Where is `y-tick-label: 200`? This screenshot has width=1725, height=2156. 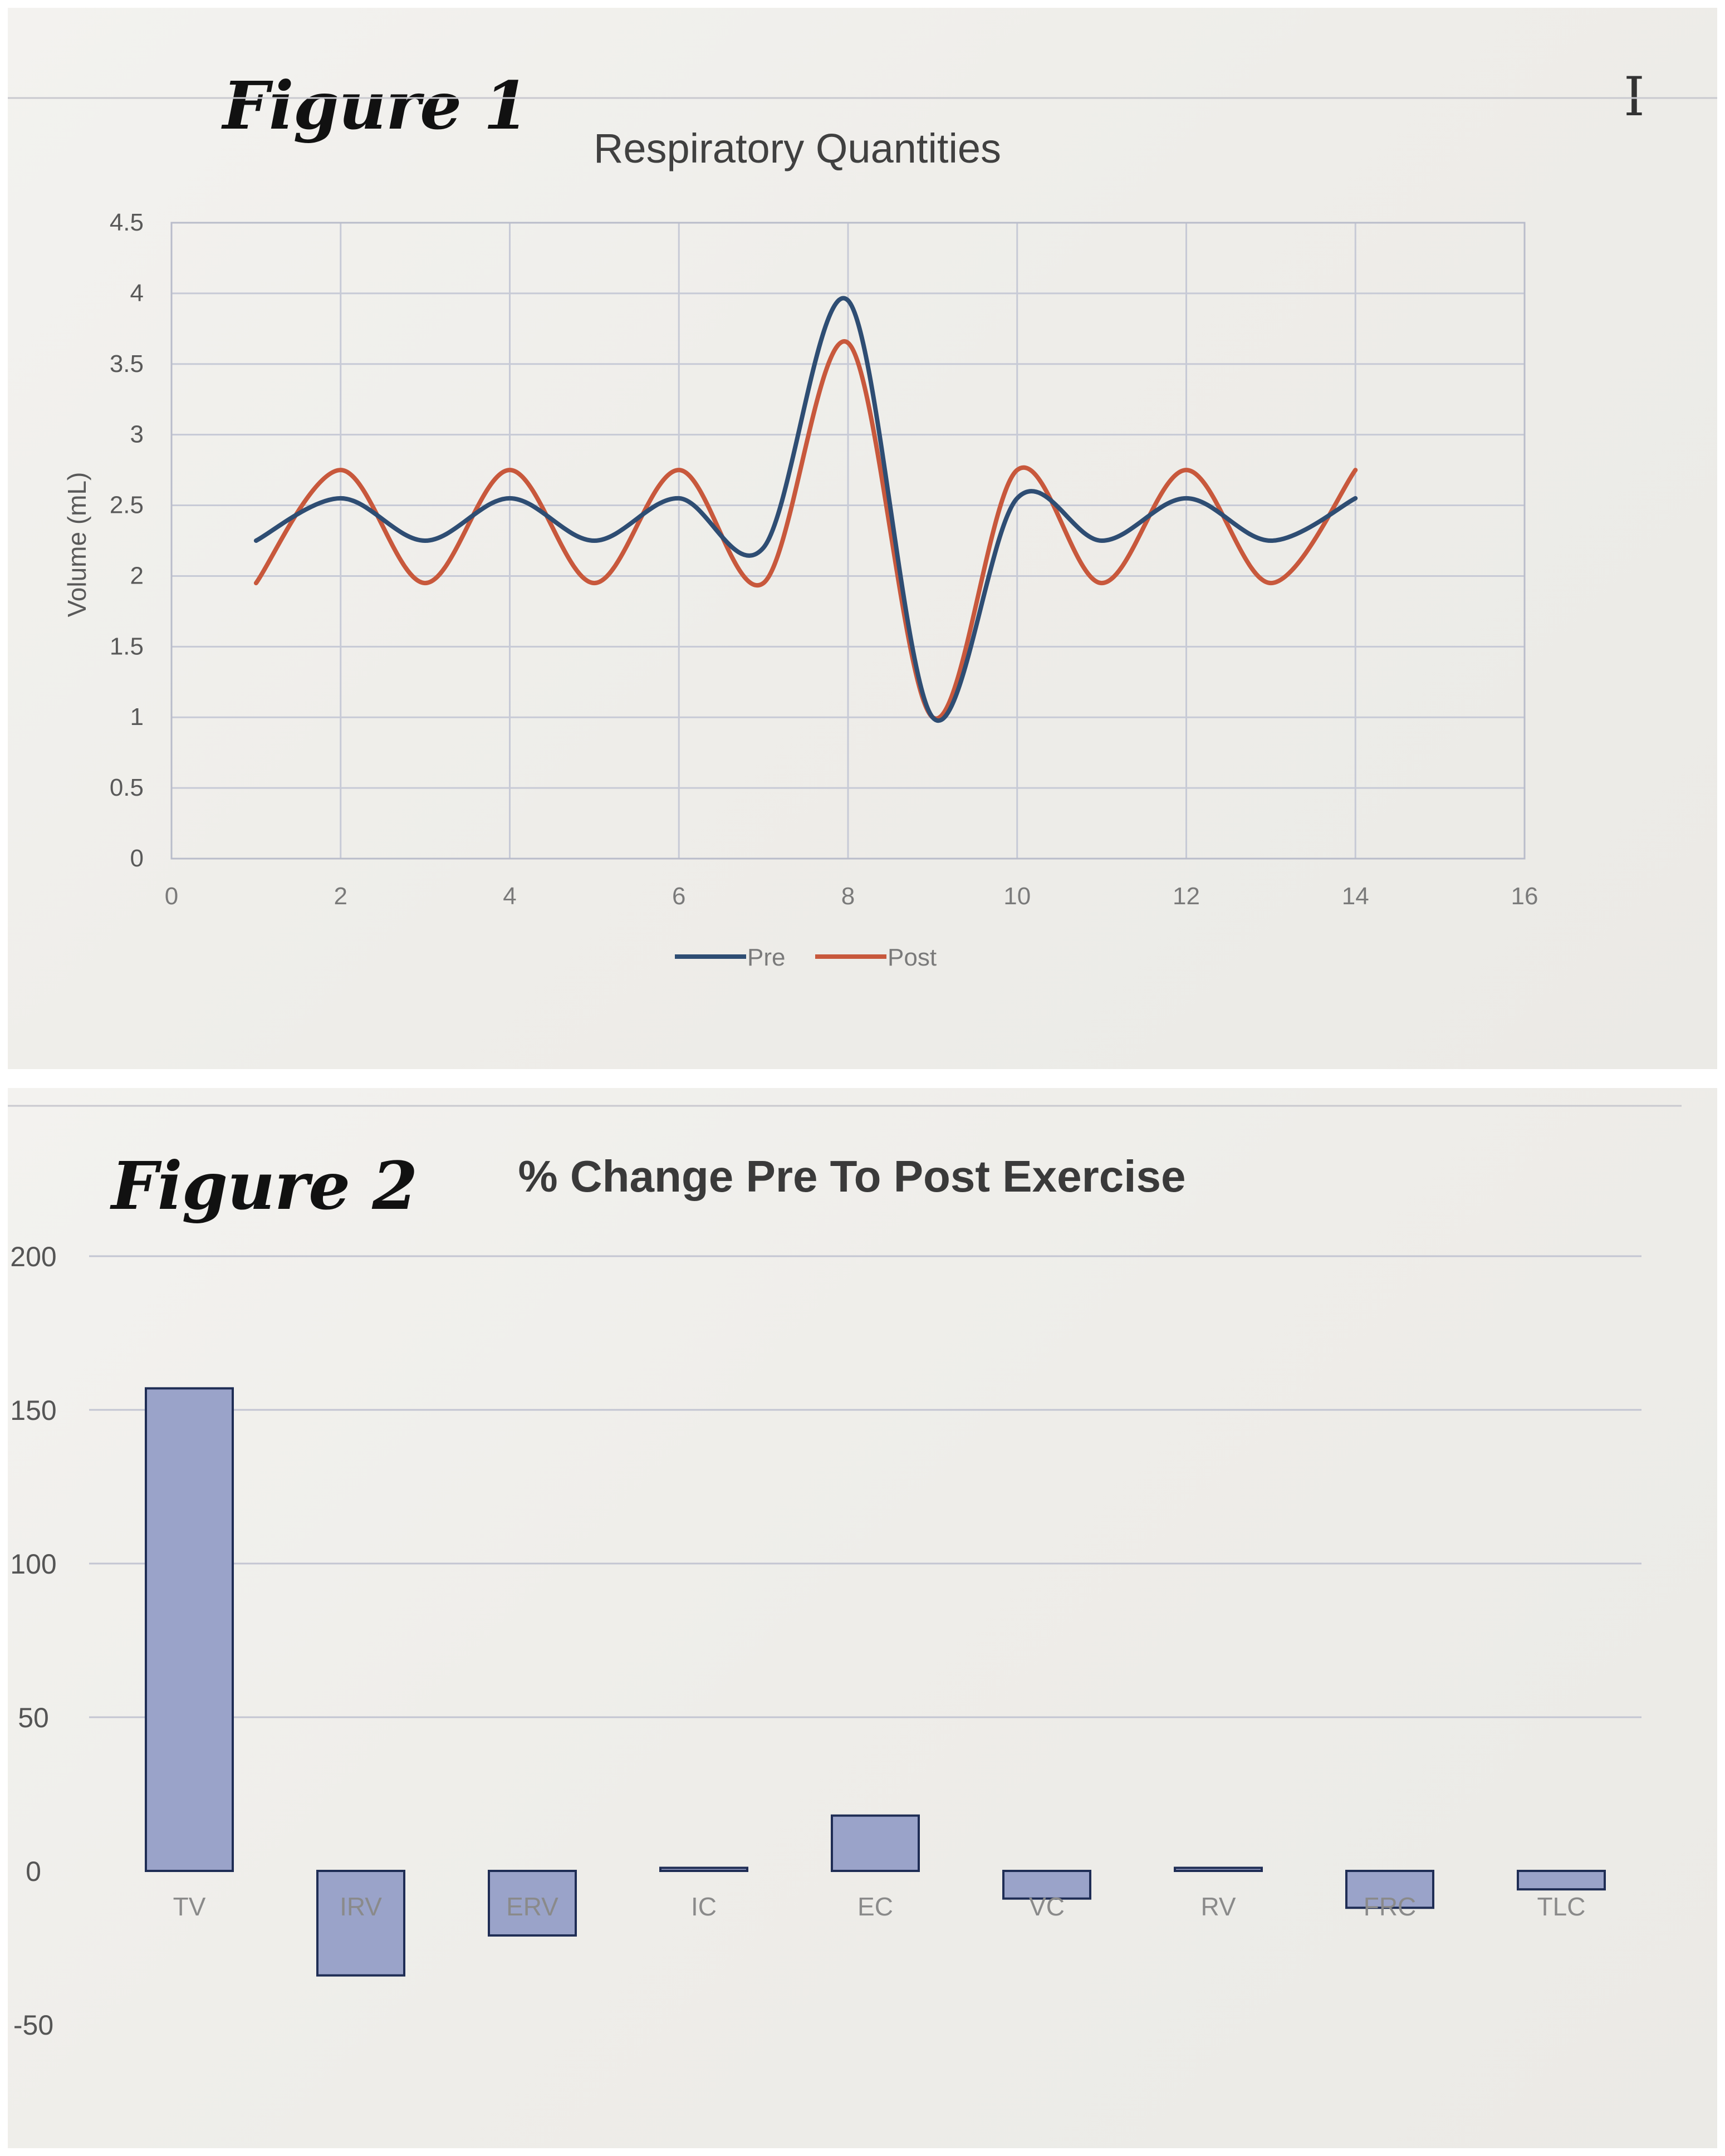
y-tick-label: 200 is located at coordinates (33, 1256).